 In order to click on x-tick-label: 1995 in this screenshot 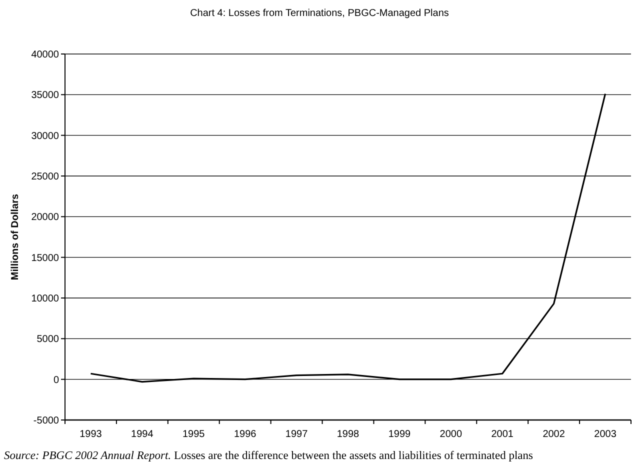, I will do `click(194, 434)`.